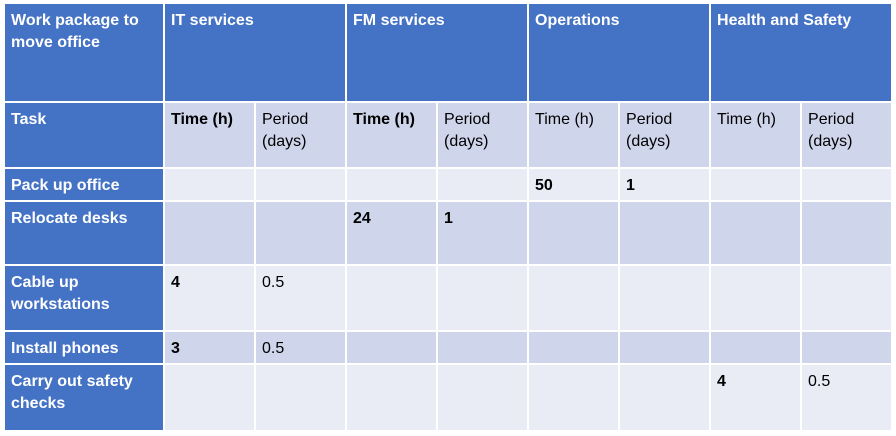  Describe the element at coordinates (437, 52) in the screenshot. I see `department-fm-services: FM services` at that location.